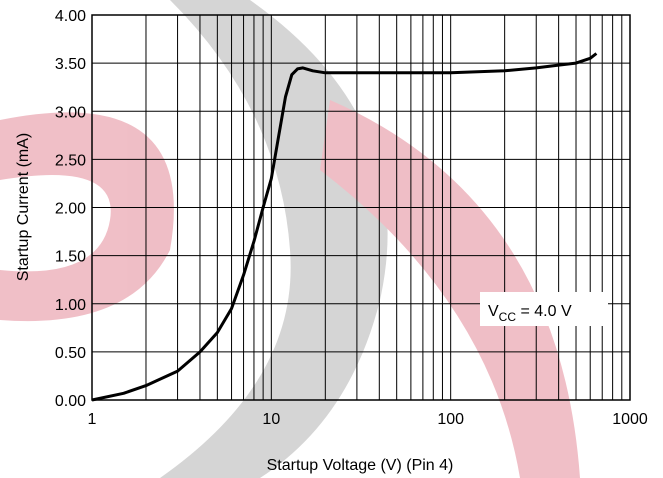  What do you see at coordinates (70, 209) in the screenshot?
I see `y-tick-label: 2.00` at bounding box center [70, 209].